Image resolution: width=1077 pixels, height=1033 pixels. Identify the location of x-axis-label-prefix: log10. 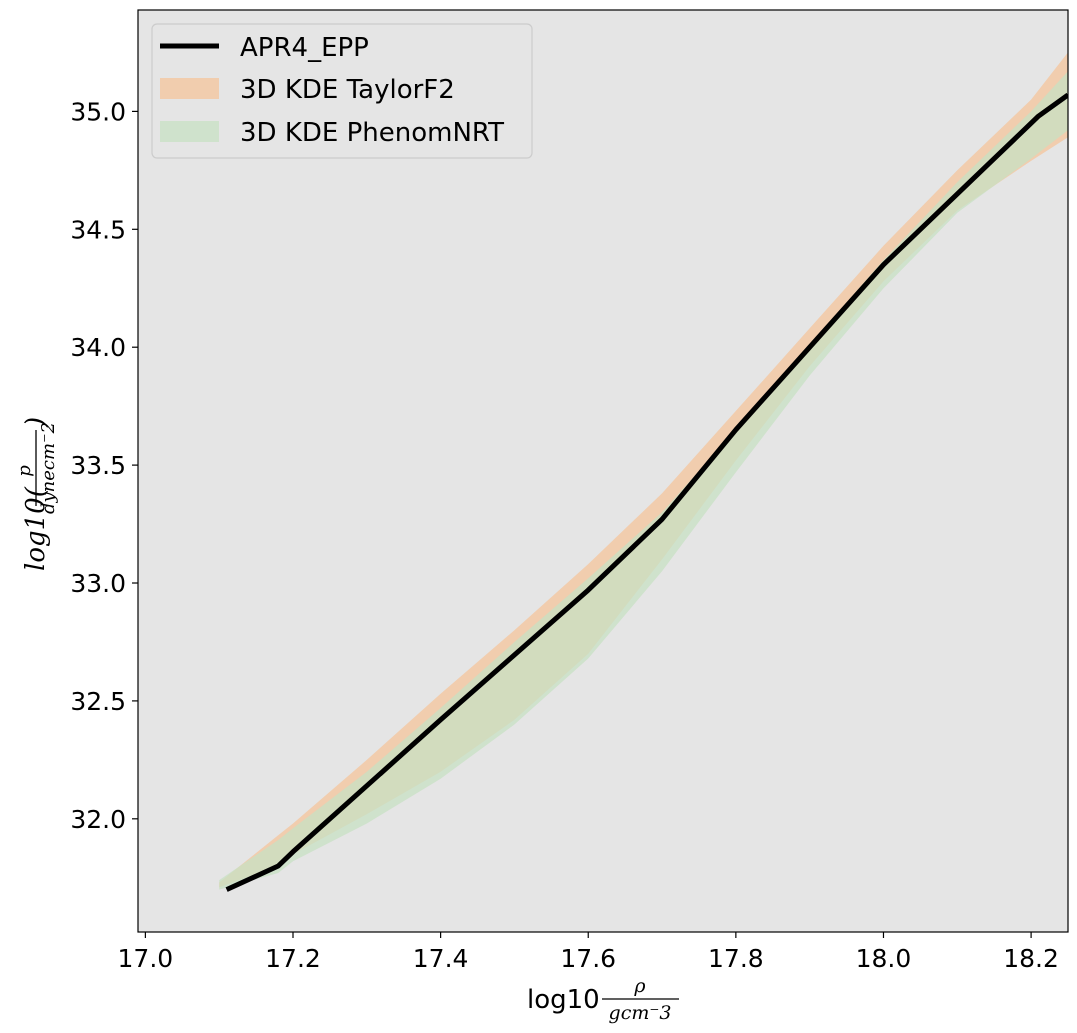
(563, 1000).